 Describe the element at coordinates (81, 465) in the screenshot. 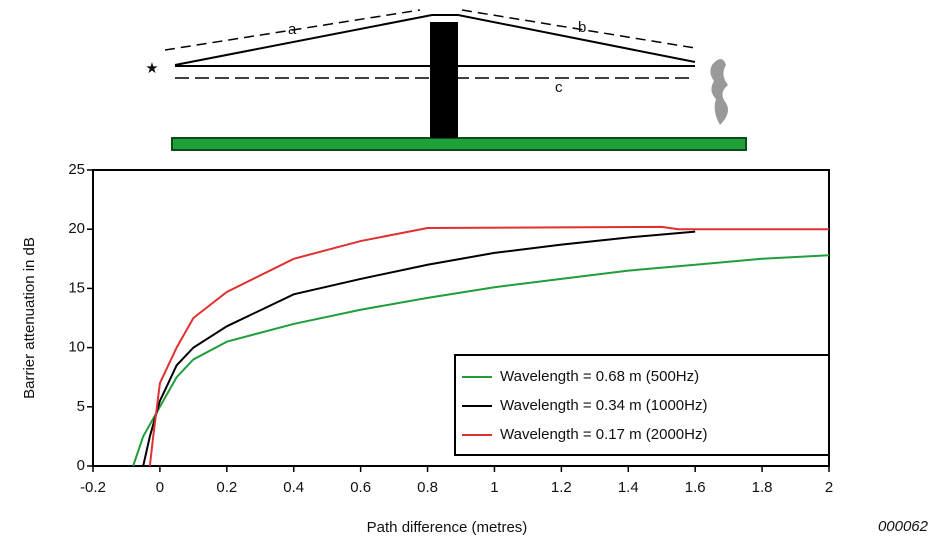

I see `y-tick-label: 0` at that location.